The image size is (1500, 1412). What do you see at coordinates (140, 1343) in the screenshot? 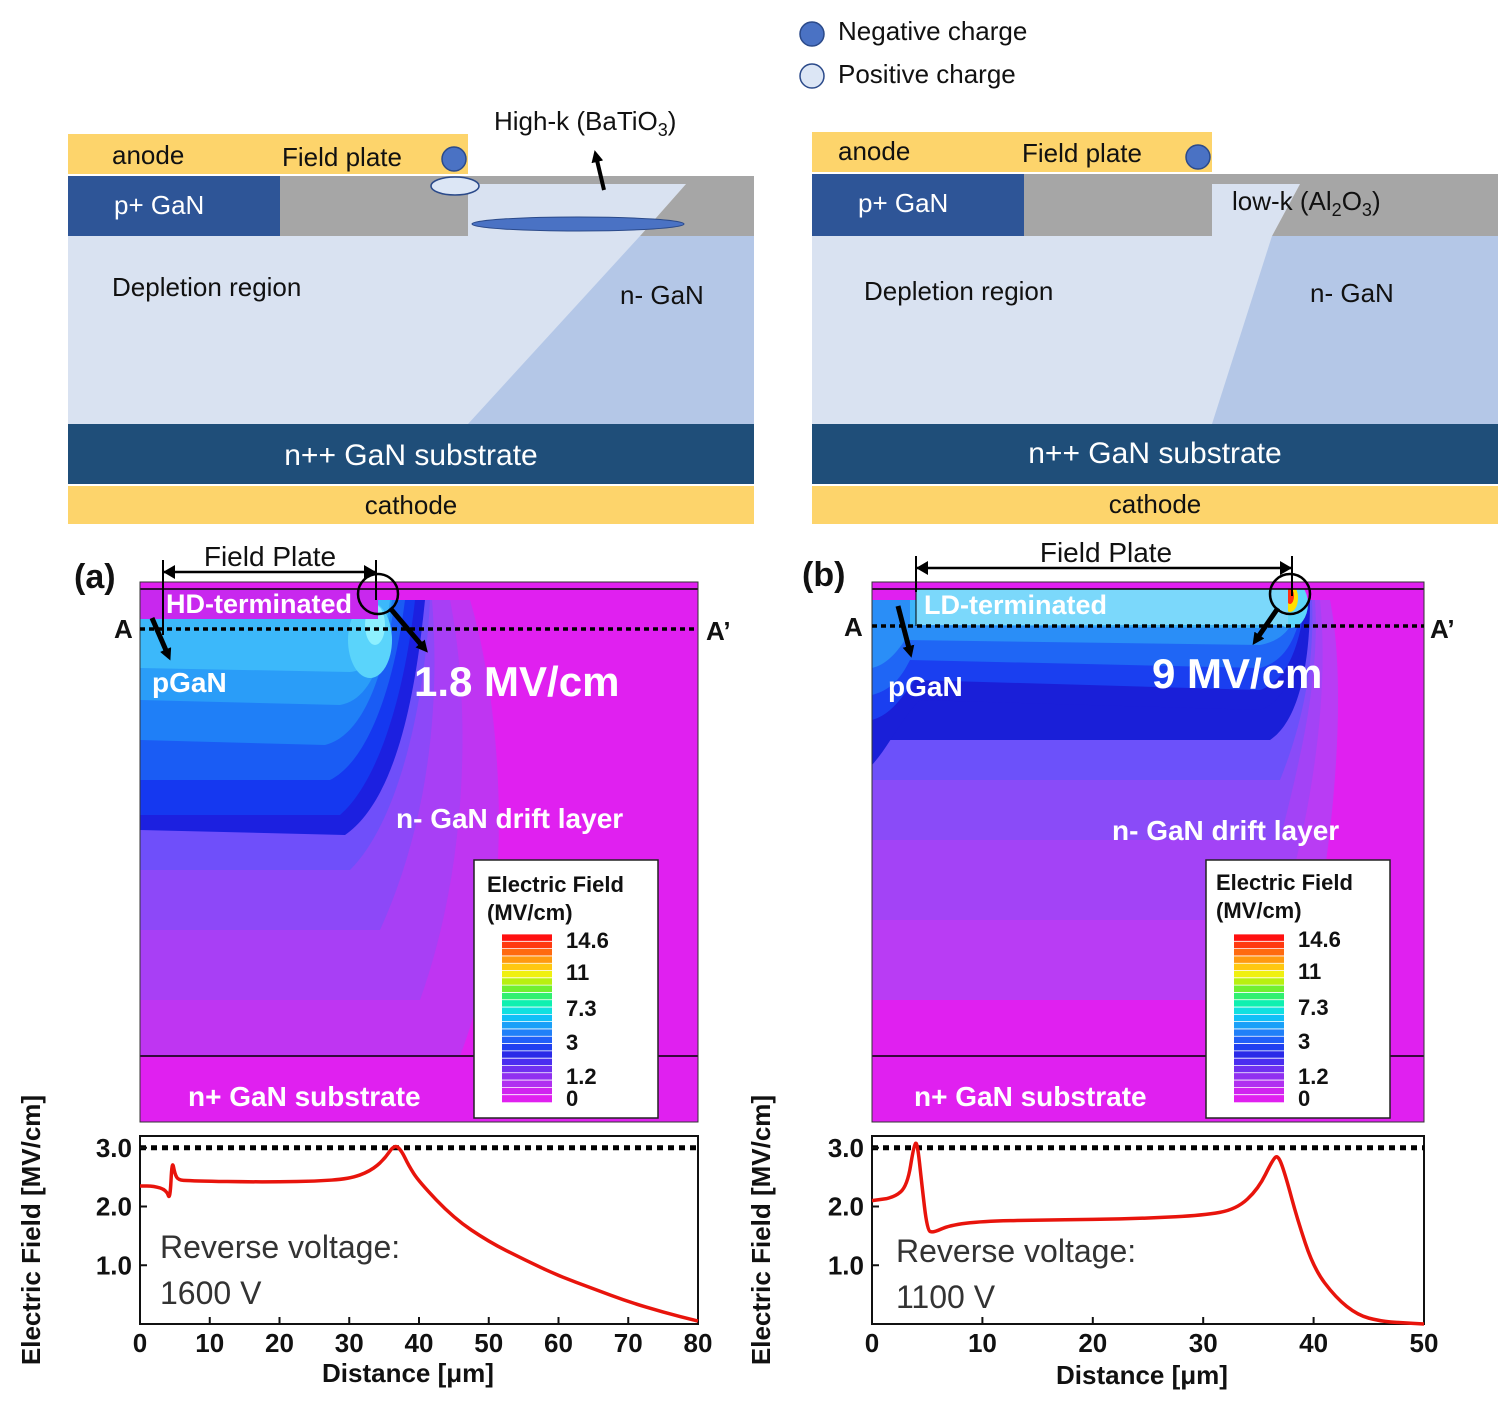
I see `x-tick-label: 0` at bounding box center [140, 1343].